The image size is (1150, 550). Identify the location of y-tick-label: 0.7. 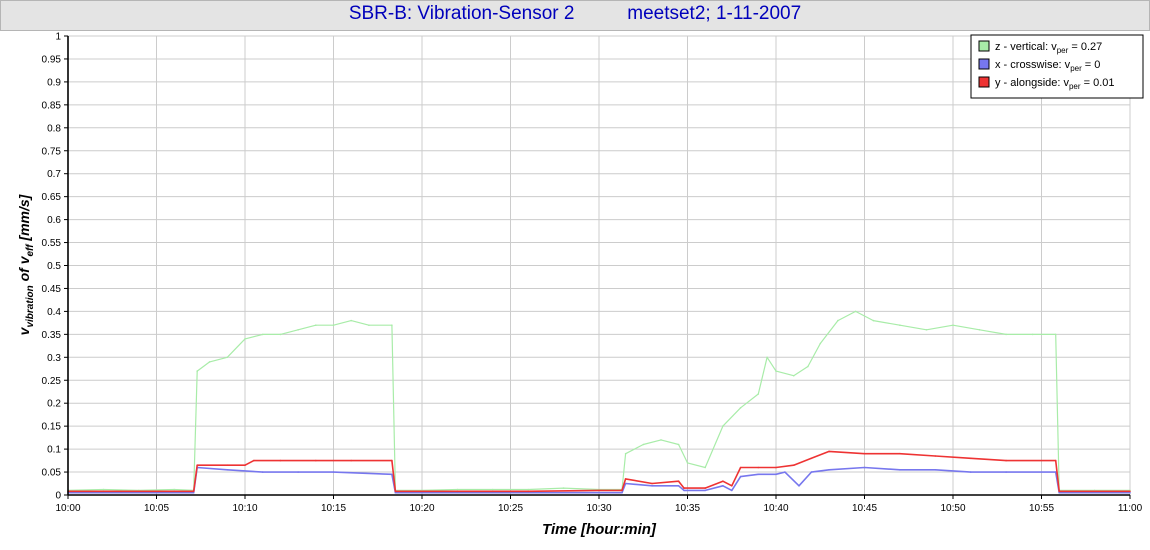
(54, 174).